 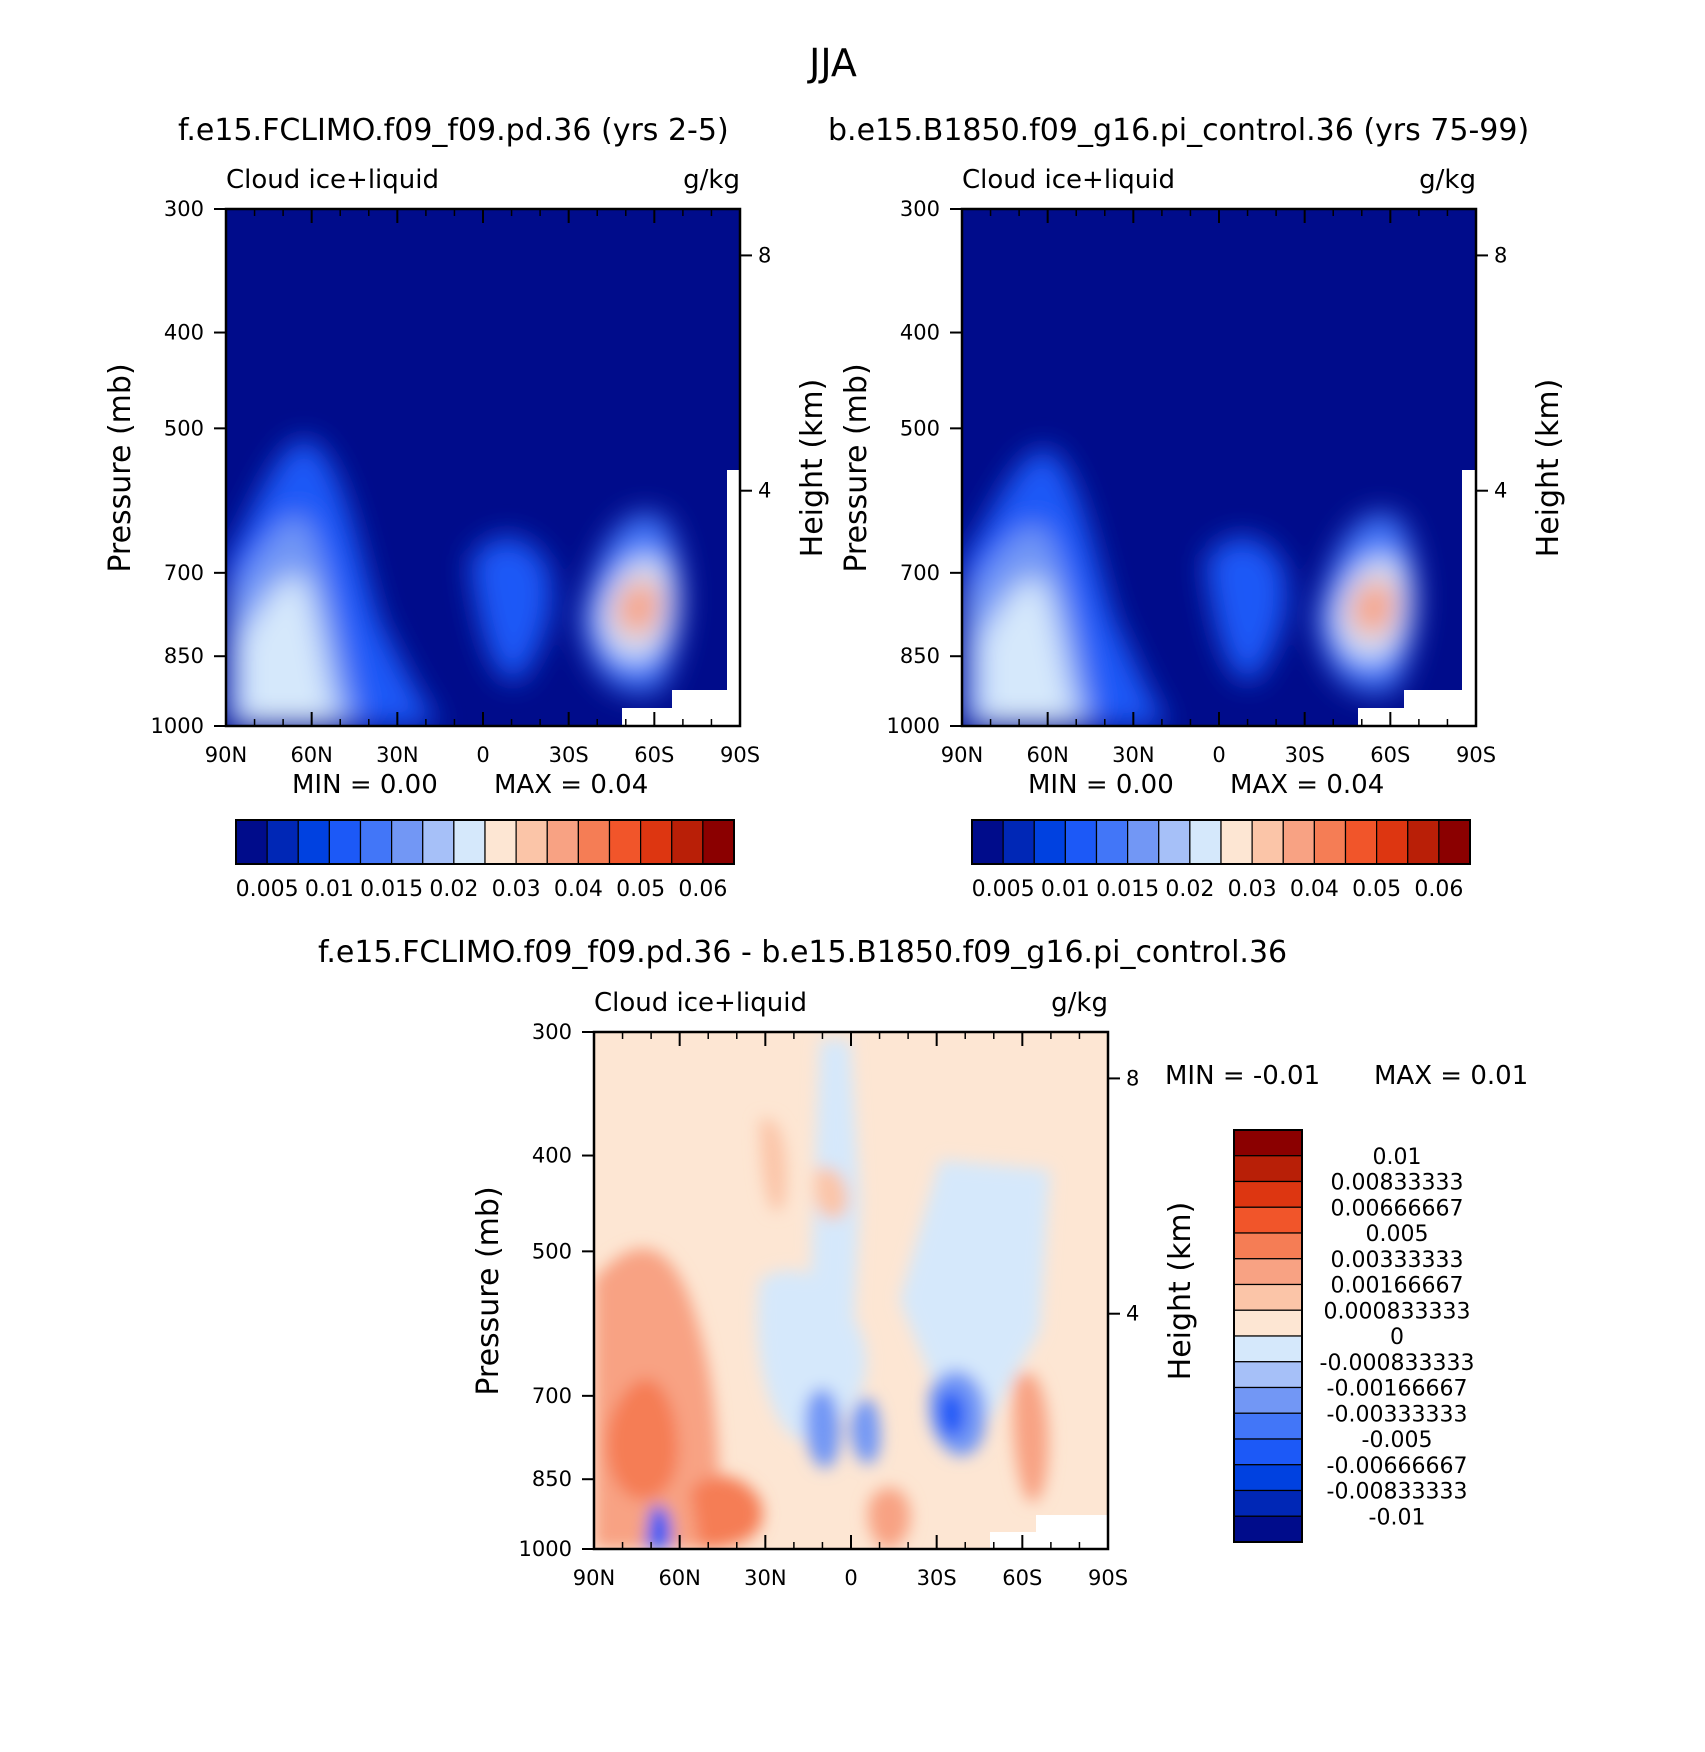 What do you see at coordinates (1397, 1183) in the screenshot?
I see `colorbar-label: 0.00833333` at bounding box center [1397, 1183].